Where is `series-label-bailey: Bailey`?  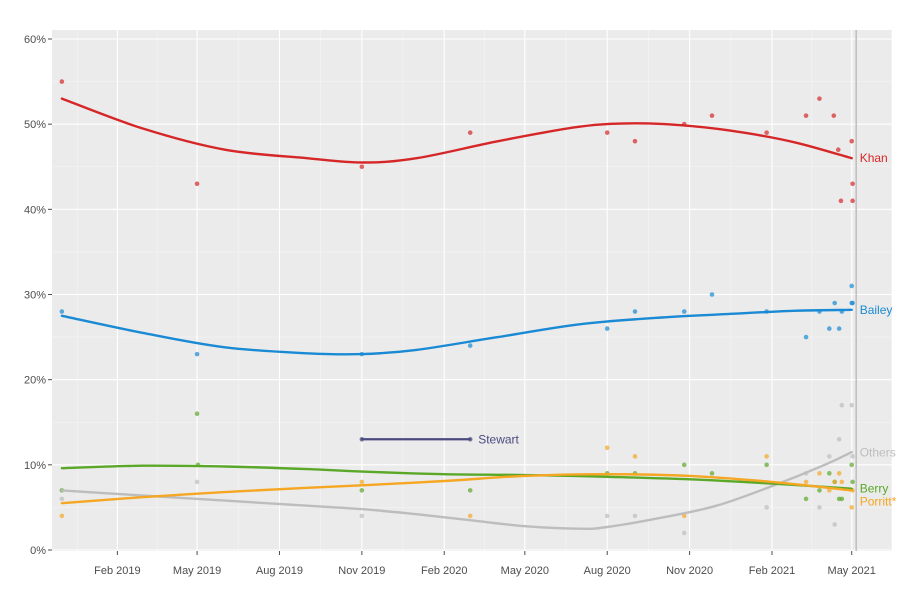
series-label-bailey: Bailey is located at coordinates (876, 310).